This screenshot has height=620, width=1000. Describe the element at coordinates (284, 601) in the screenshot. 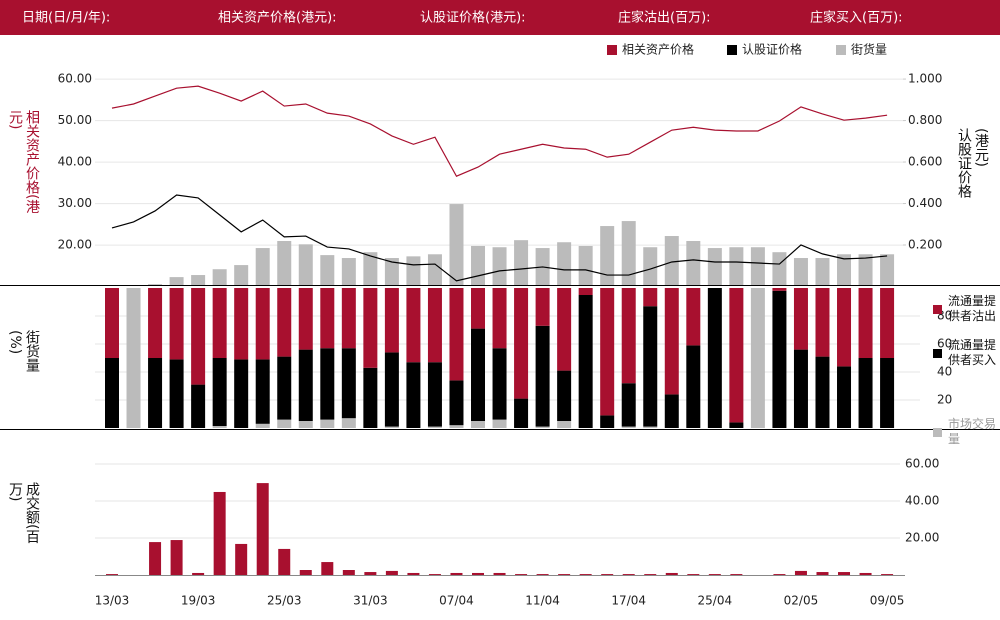

I see `x-tick-label: 25/03` at that location.